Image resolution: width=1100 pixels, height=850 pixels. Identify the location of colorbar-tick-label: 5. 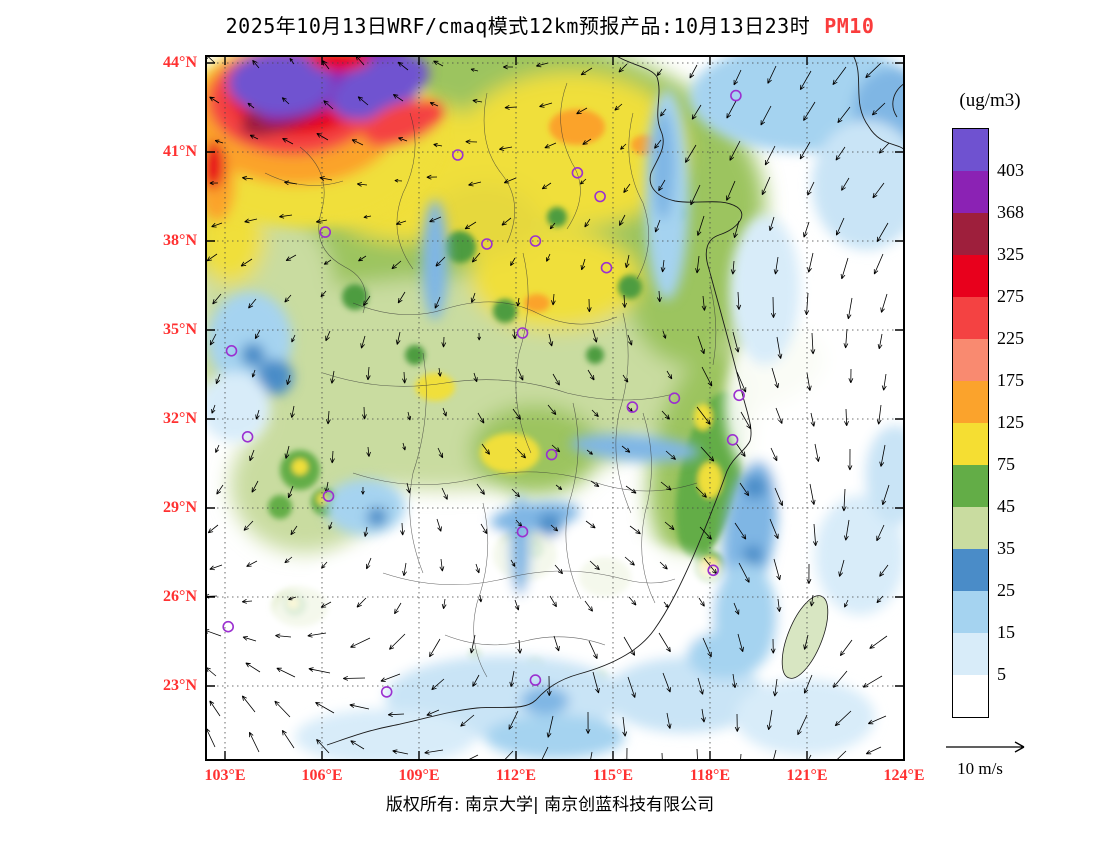
(1001, 674).